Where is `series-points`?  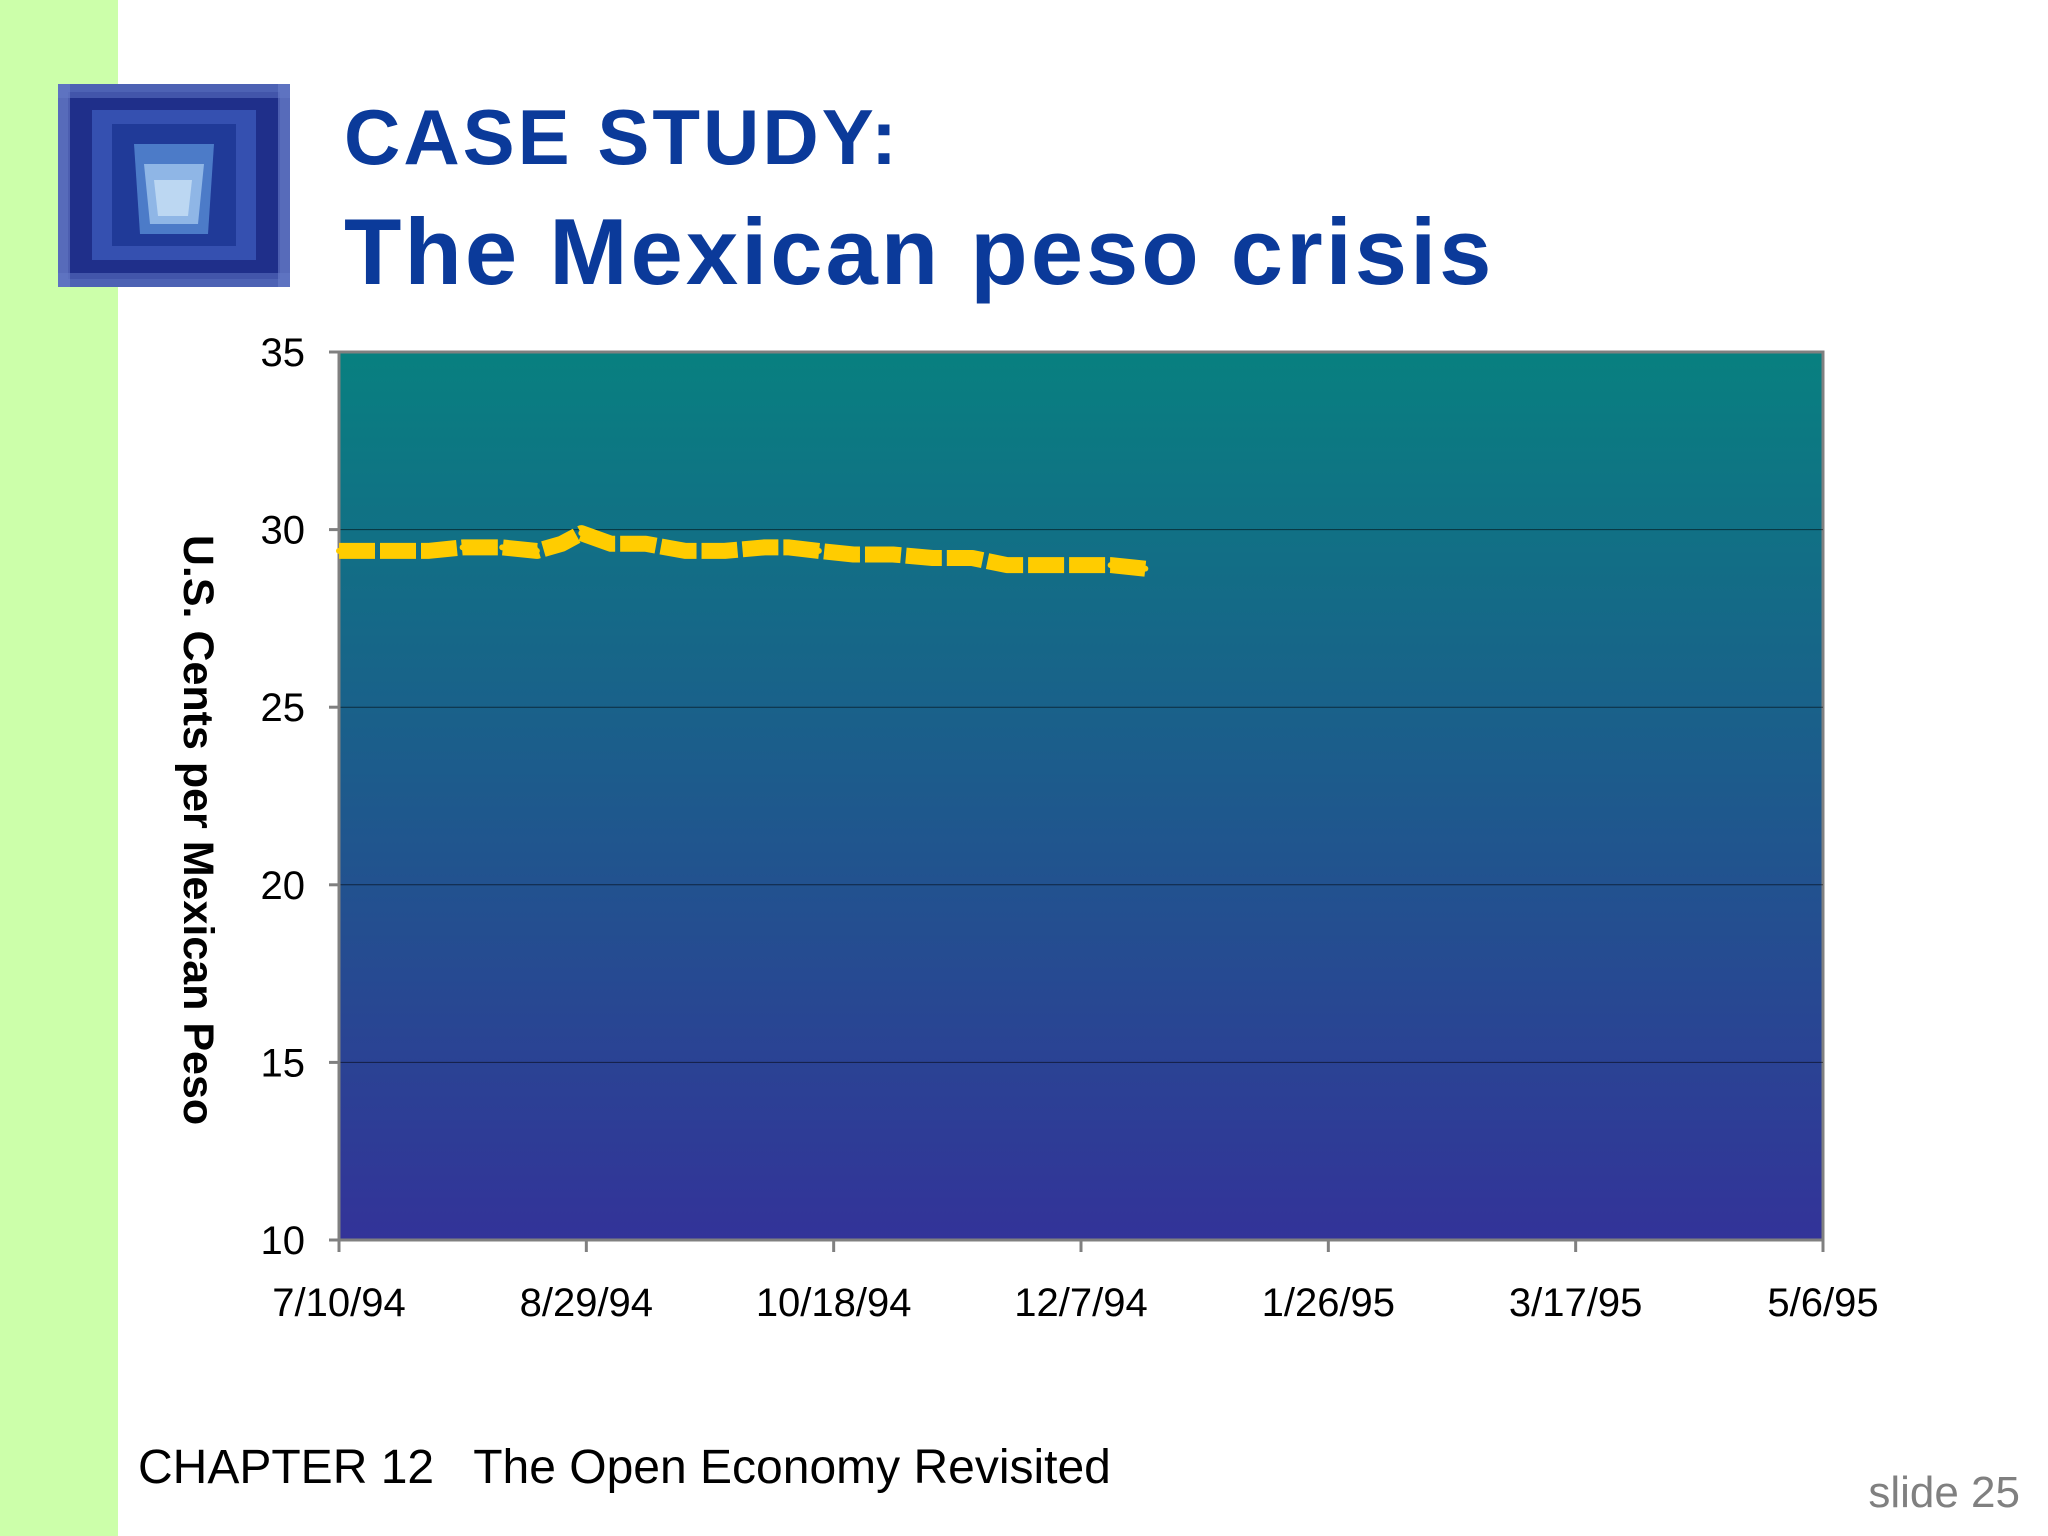
series-points is located at coordinates (742, 551).